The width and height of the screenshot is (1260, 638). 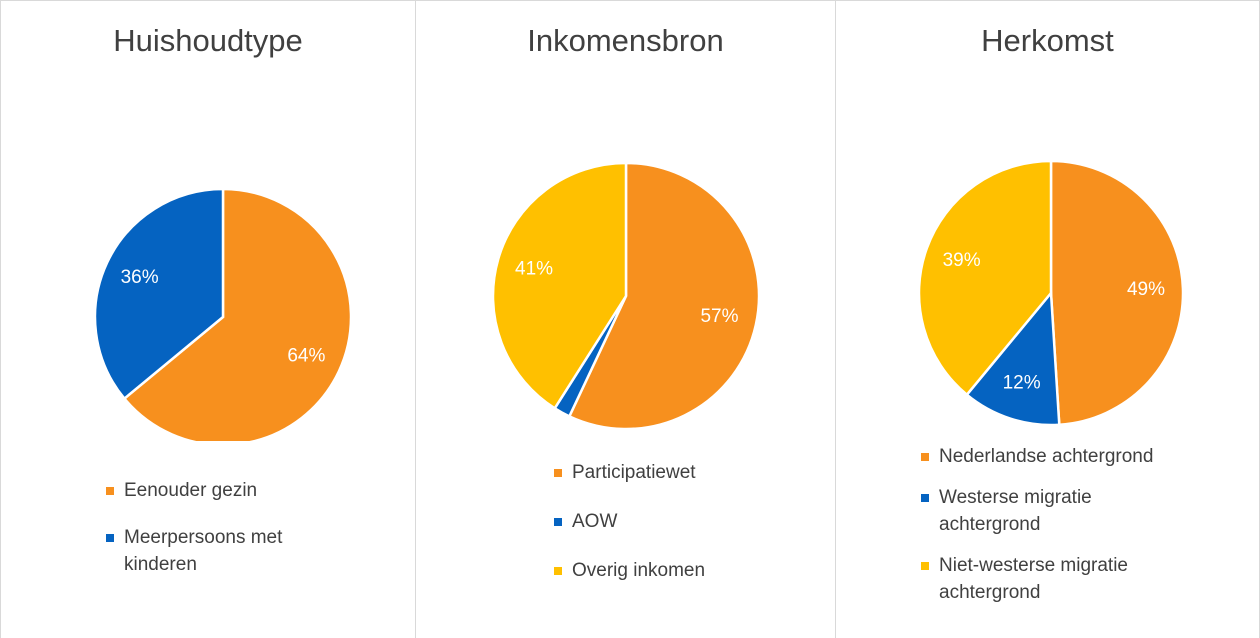 I want to click on data-label: 64%, so click(x=306, y=355).